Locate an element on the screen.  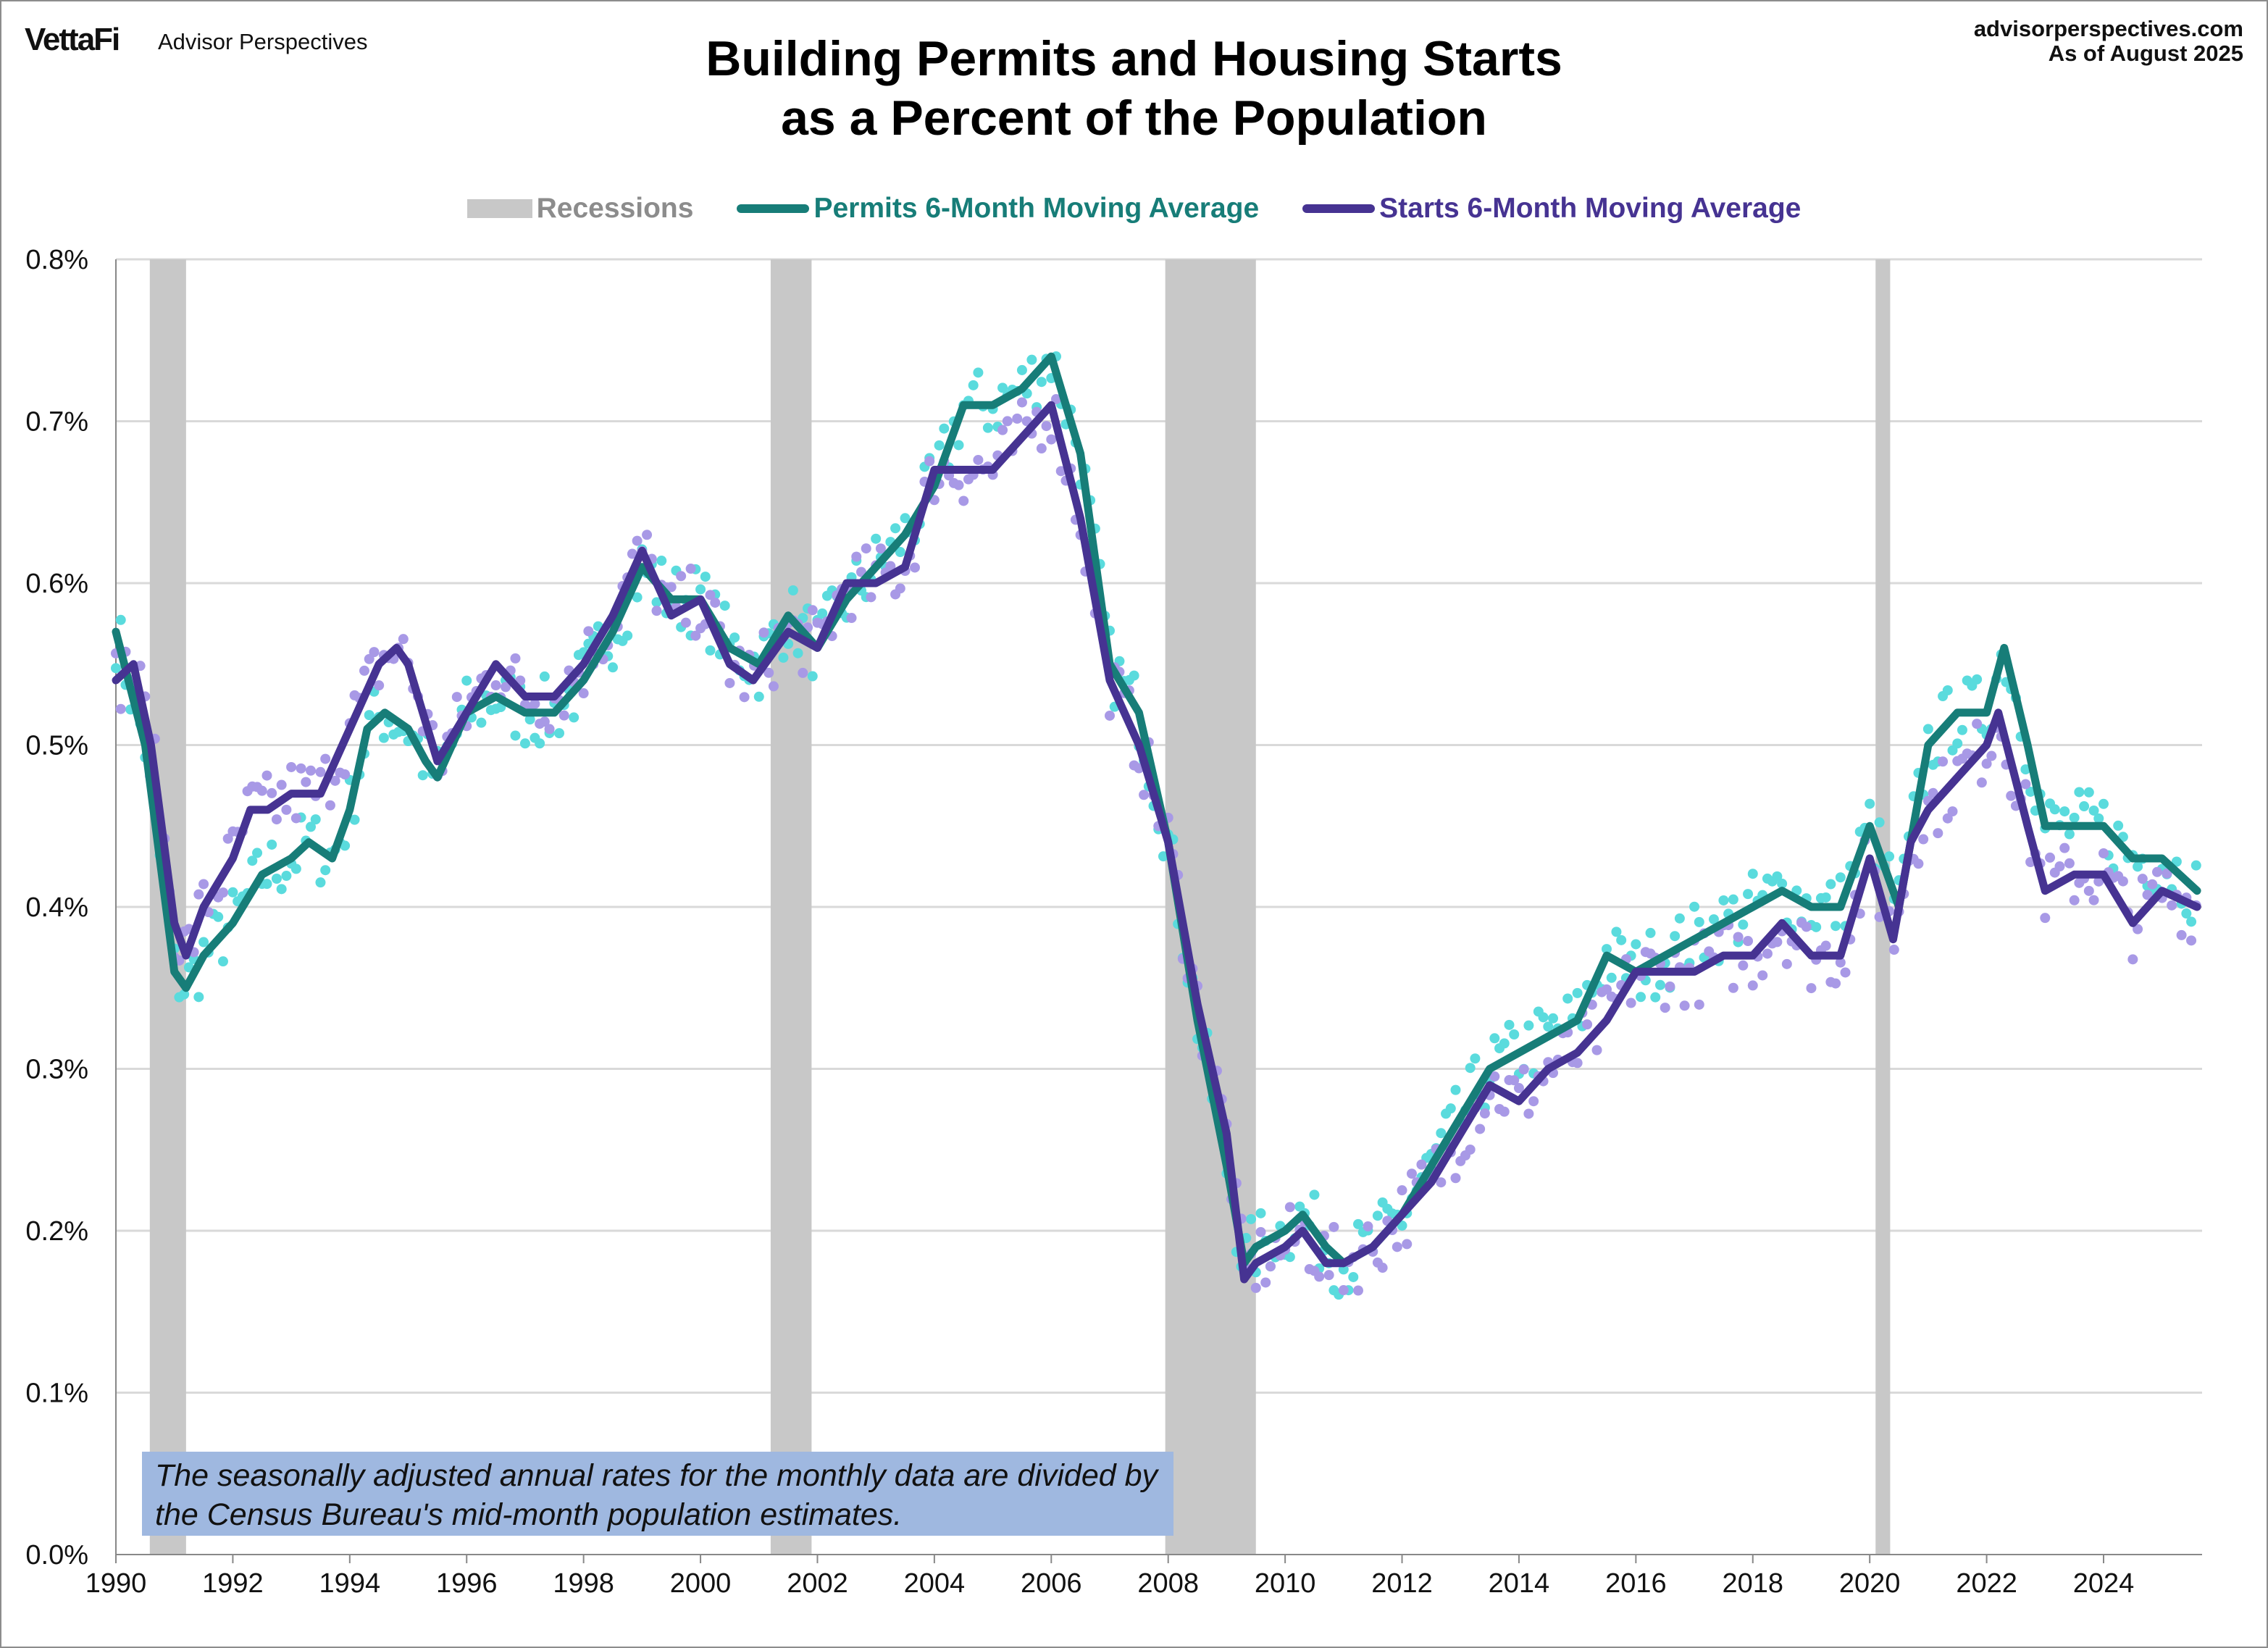
legend-starts: Starts 6-Month Moving Average is located at coordinates (1552, 209).